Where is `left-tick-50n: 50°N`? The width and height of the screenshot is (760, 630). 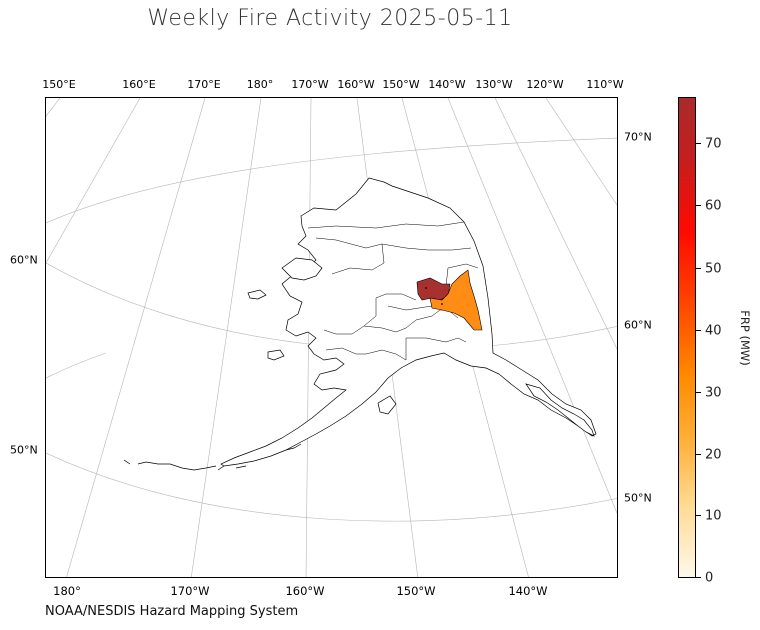 left-tick-50n: 50°N is located at coordinates (24, 450).